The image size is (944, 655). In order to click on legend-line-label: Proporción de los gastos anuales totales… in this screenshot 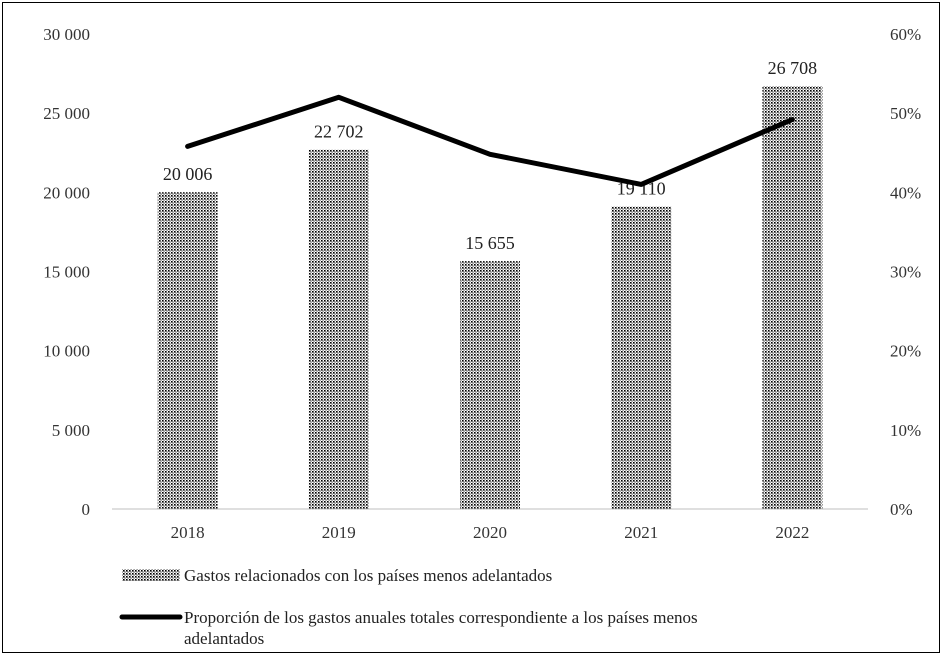, I will do `click(441, 628)`.